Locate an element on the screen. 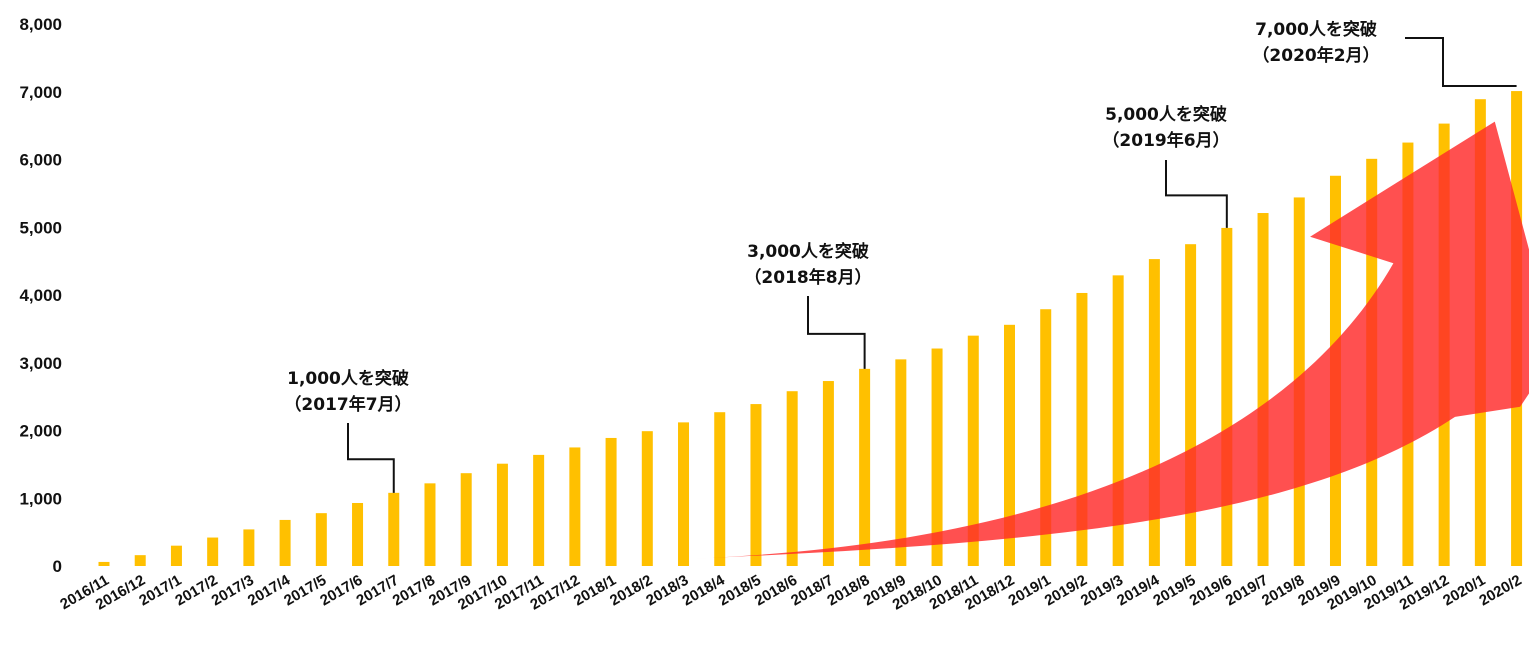 The image size is (1529, 651). milestone-annotation: 3,000人を突破 （2018年8月） is located at coordinates (808, 305).